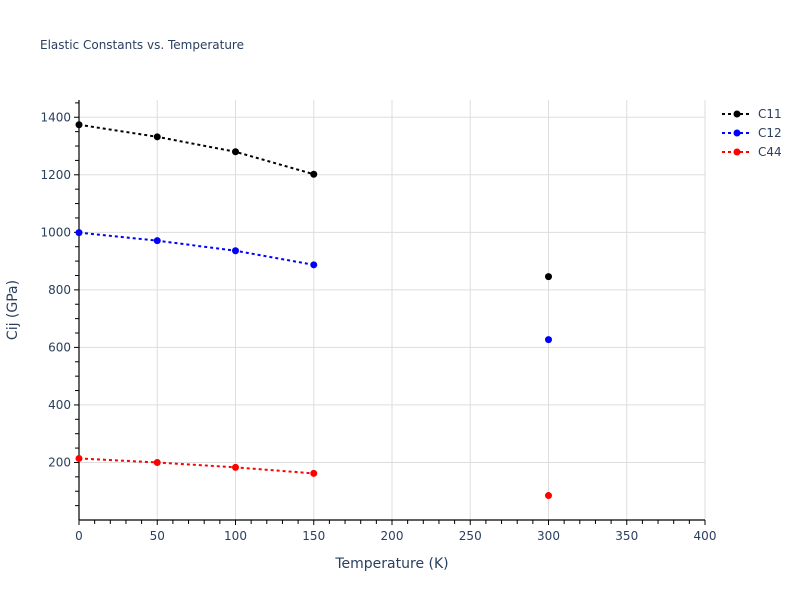 The image size is (800, 600). I want to click on legend-label: C11, so click(770, 114).